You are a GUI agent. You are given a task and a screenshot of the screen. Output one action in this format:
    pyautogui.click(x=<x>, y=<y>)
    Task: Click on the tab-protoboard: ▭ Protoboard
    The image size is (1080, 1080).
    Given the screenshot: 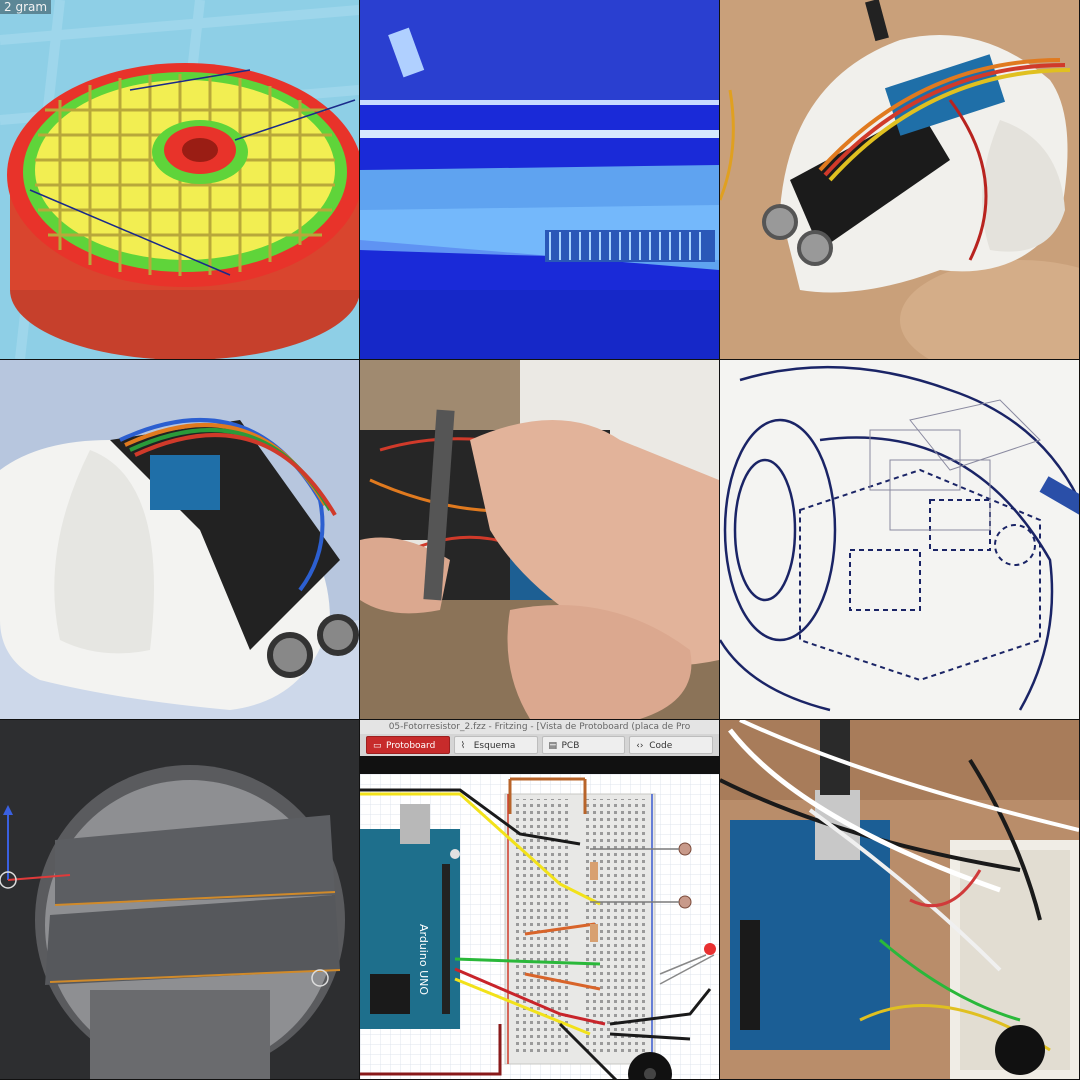 What is the action you would take?
    pyautogui.click(x=408, y=745)
    